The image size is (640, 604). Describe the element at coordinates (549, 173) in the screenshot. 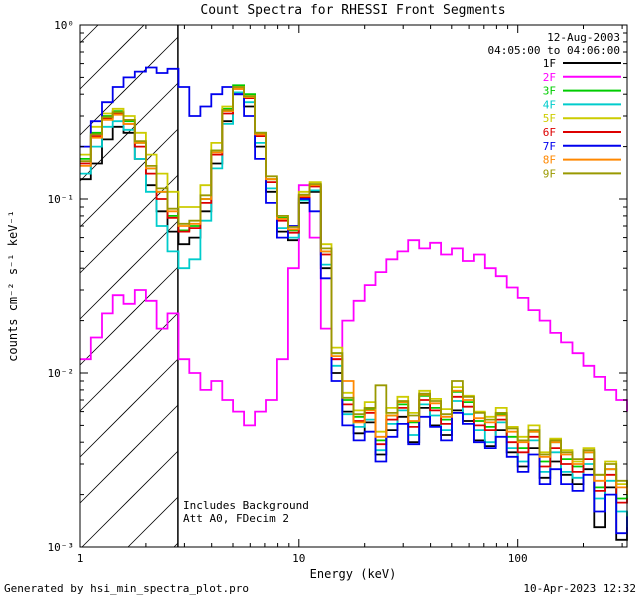

I see `legend-label-9F: 9F` at that location.